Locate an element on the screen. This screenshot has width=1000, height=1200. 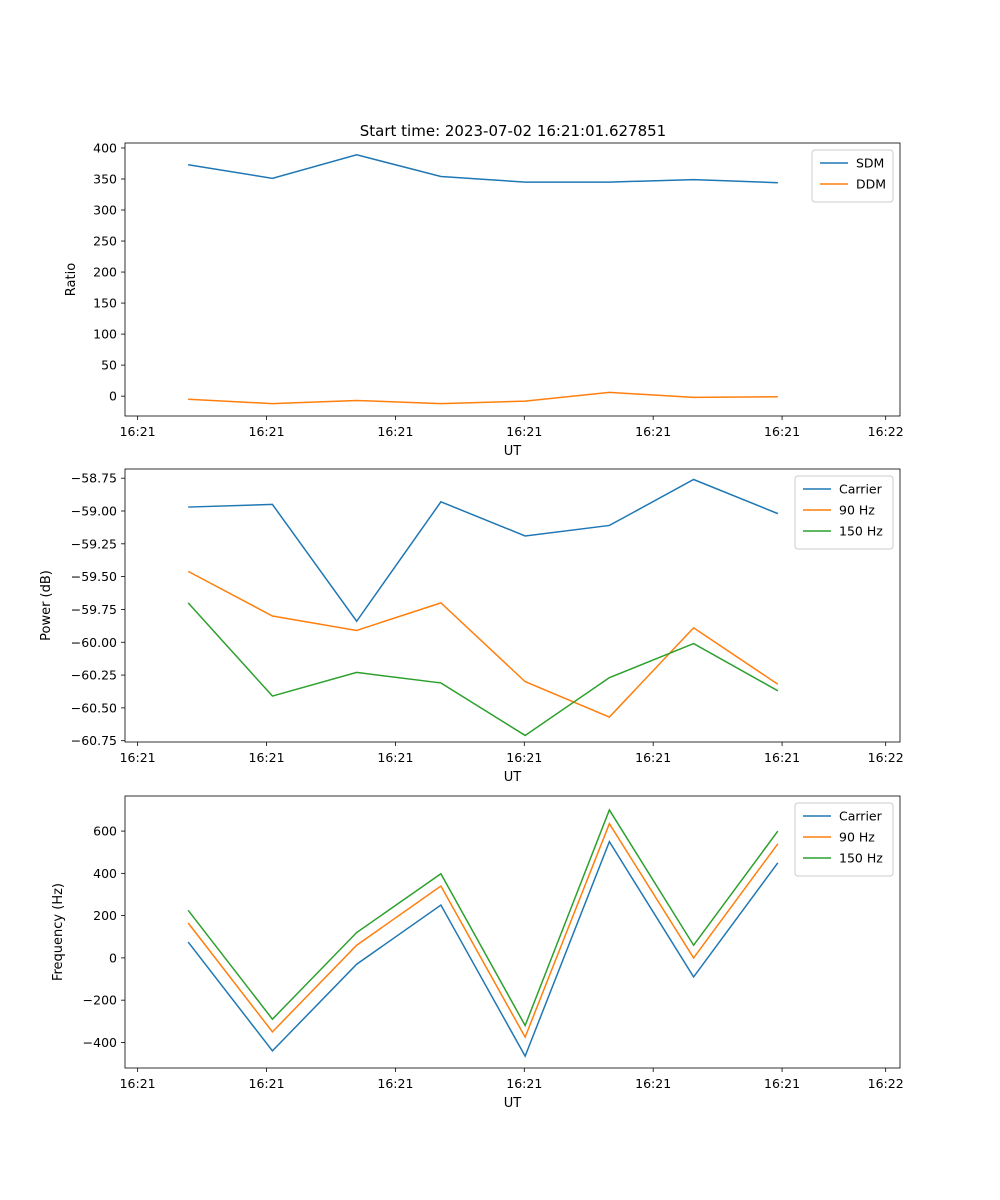
y-tick-label: 300 is located at coordinates (105, 210).